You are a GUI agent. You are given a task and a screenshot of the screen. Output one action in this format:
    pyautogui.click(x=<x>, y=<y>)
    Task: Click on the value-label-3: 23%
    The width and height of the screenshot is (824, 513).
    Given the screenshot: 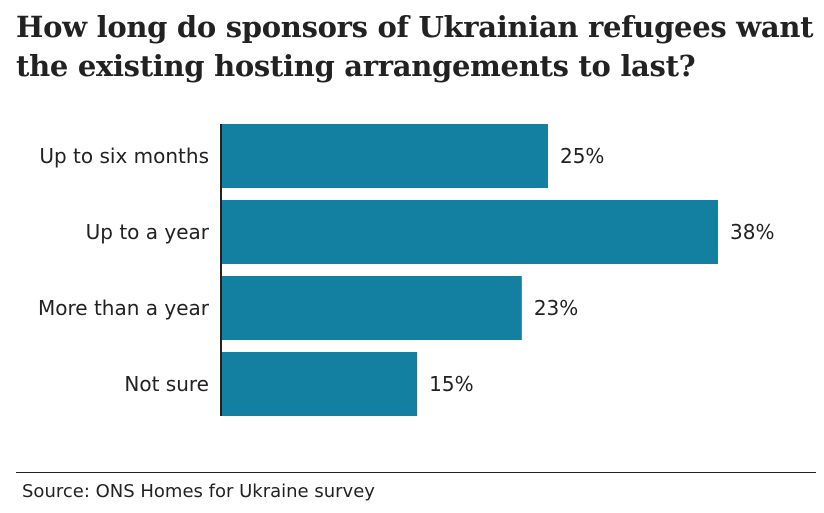 What is the action you would take?
    pyautogui.click(x=556, y=308)
    